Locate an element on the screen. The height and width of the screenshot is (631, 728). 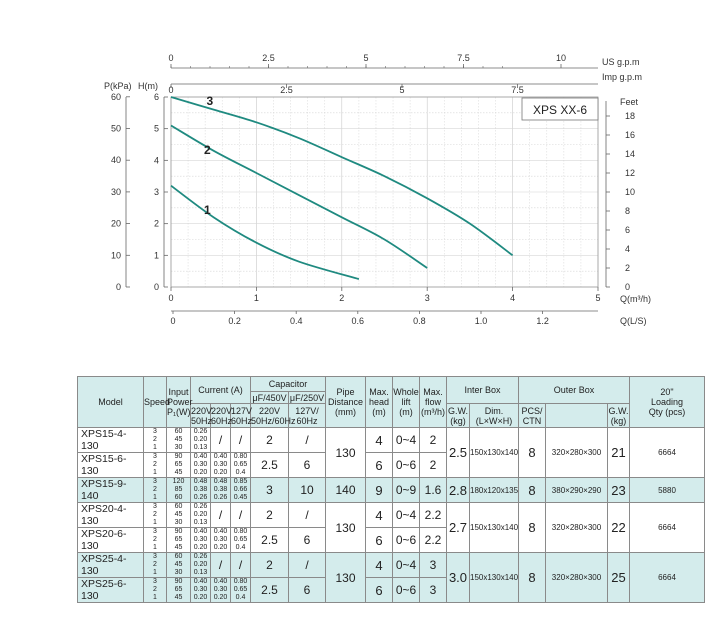
input-power: 60 45 30 is located at coordinates (178, 565).